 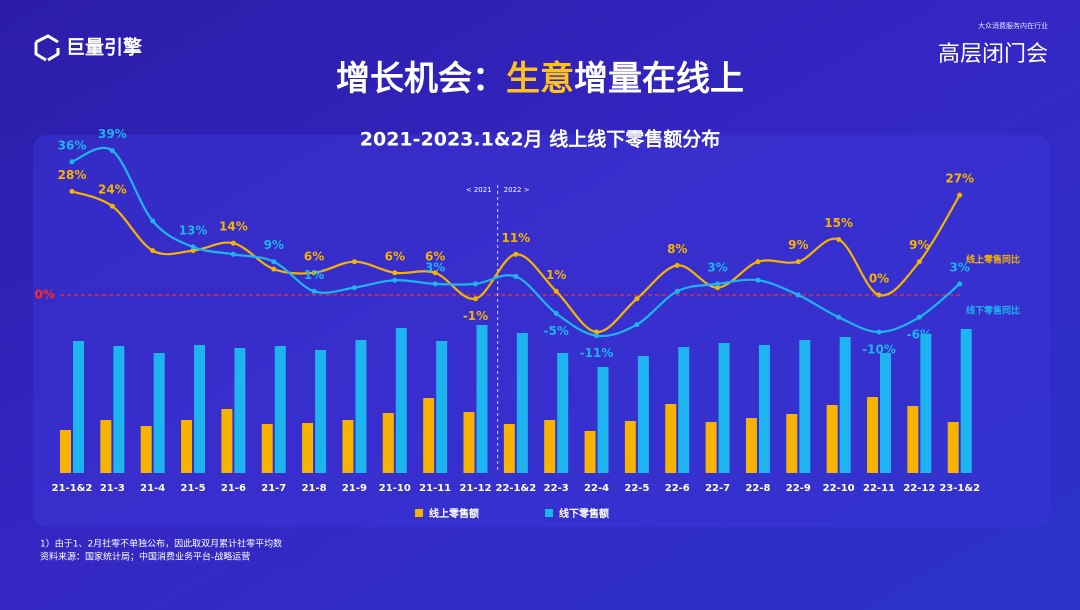 What do you see at coordinates (112, 488) in the screenshot?
I see `x-tick-label: 21-3` at bounding box center [112, 488].